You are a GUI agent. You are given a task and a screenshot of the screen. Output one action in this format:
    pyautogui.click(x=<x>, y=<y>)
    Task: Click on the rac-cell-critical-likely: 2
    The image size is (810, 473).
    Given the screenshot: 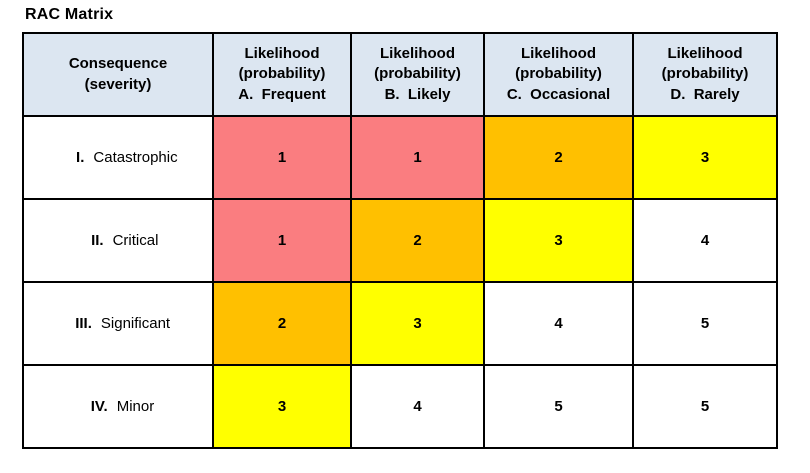 What is the action you would take?
    pyautogui.click(x=417, y=240)
    